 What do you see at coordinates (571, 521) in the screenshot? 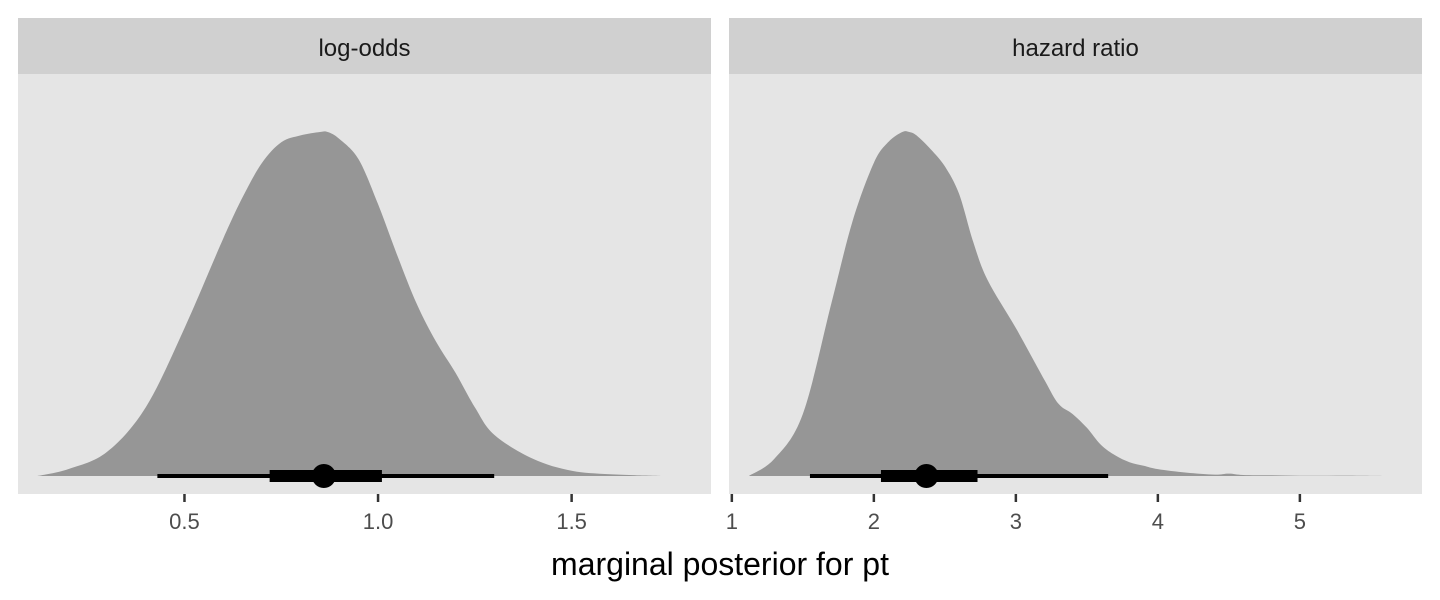
I see `x-tick-label: 1.5` at bounding box center [571, 521].